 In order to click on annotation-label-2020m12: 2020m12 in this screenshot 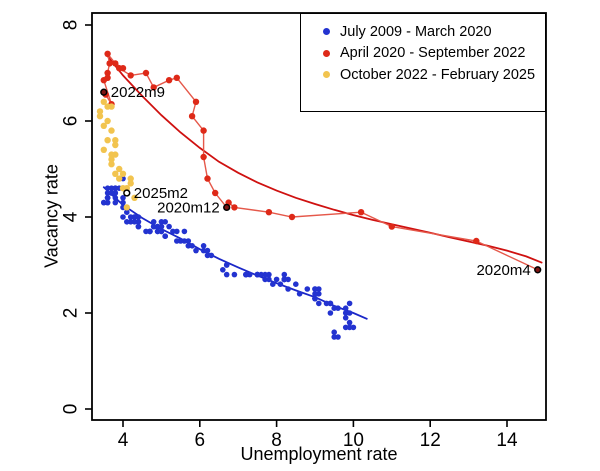, I will do `click(188, 207)`.